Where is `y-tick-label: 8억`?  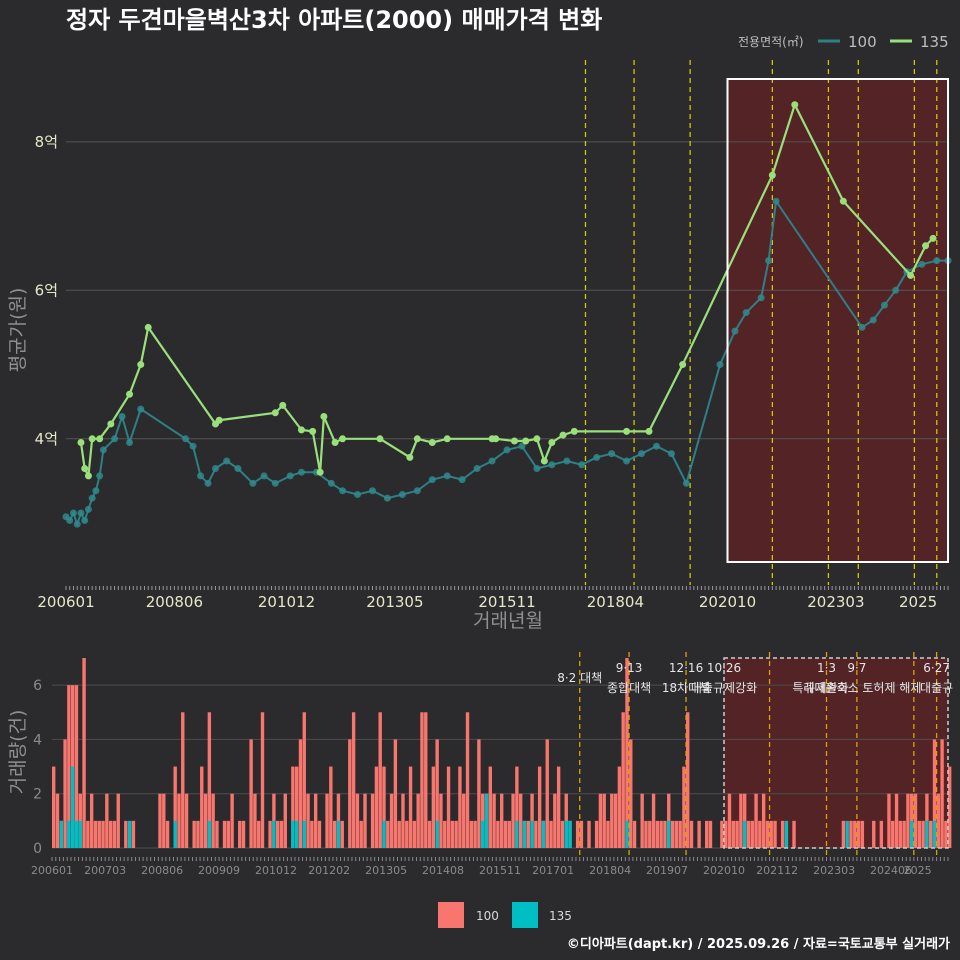
y-tick-label: 8억 is located at coordinates (46, 142).